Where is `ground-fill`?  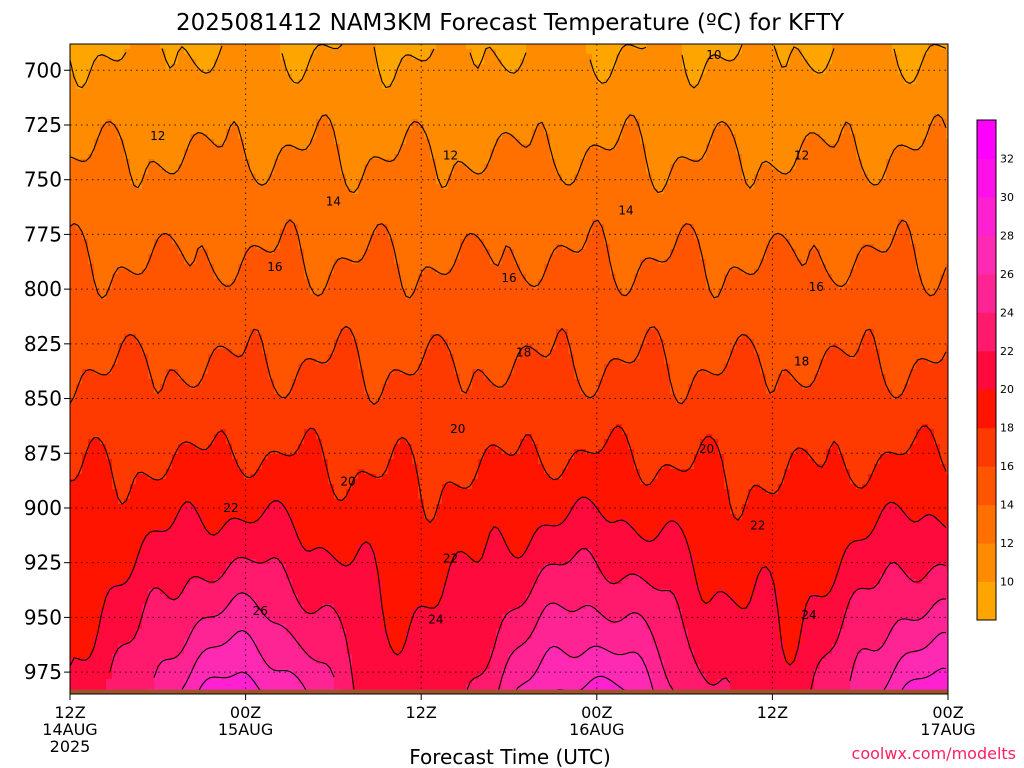 ground-fill is located at coordinates (509, 691).